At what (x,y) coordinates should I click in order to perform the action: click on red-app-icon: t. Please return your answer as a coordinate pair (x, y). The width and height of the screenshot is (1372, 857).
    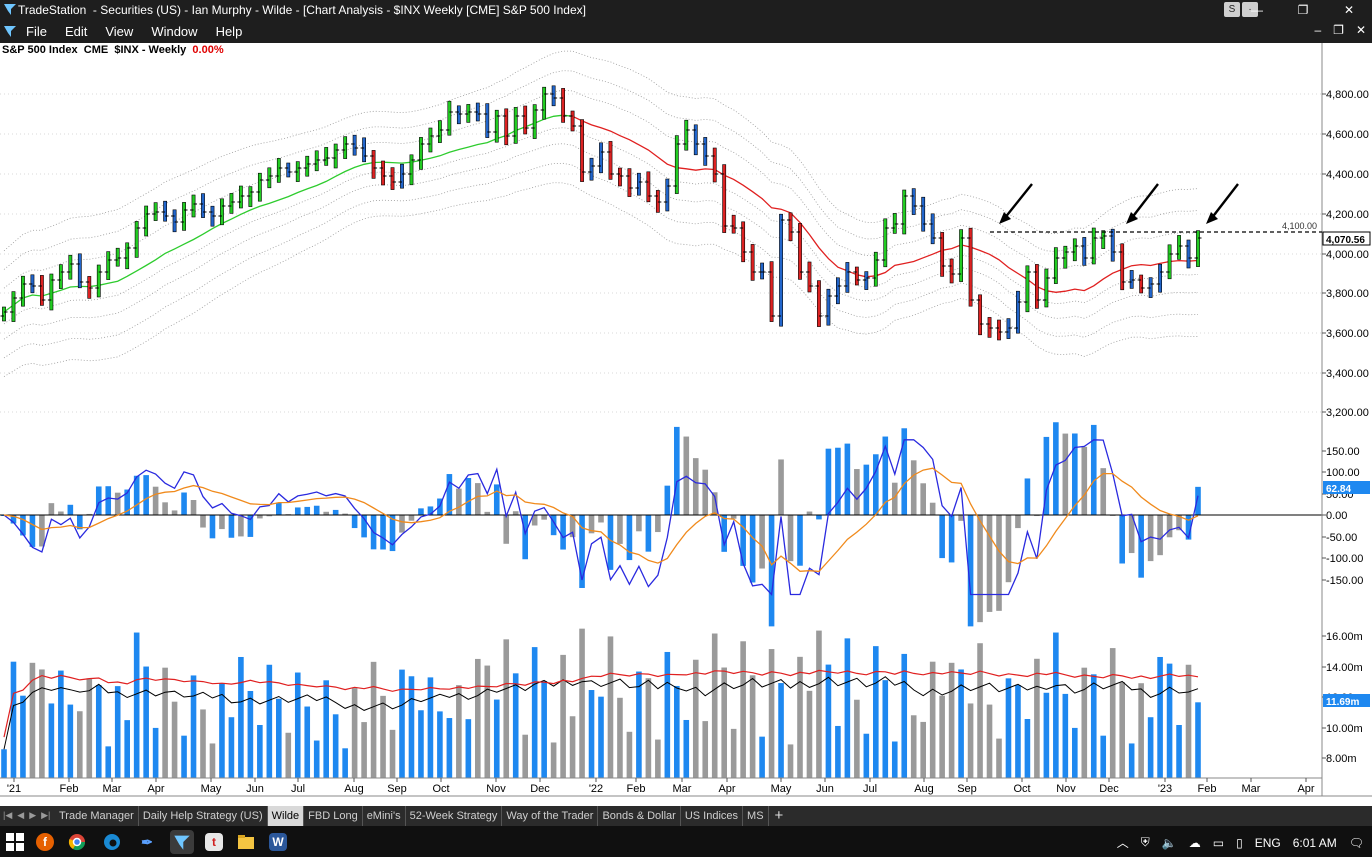
    Looking at the image, I should click on (214, 842).